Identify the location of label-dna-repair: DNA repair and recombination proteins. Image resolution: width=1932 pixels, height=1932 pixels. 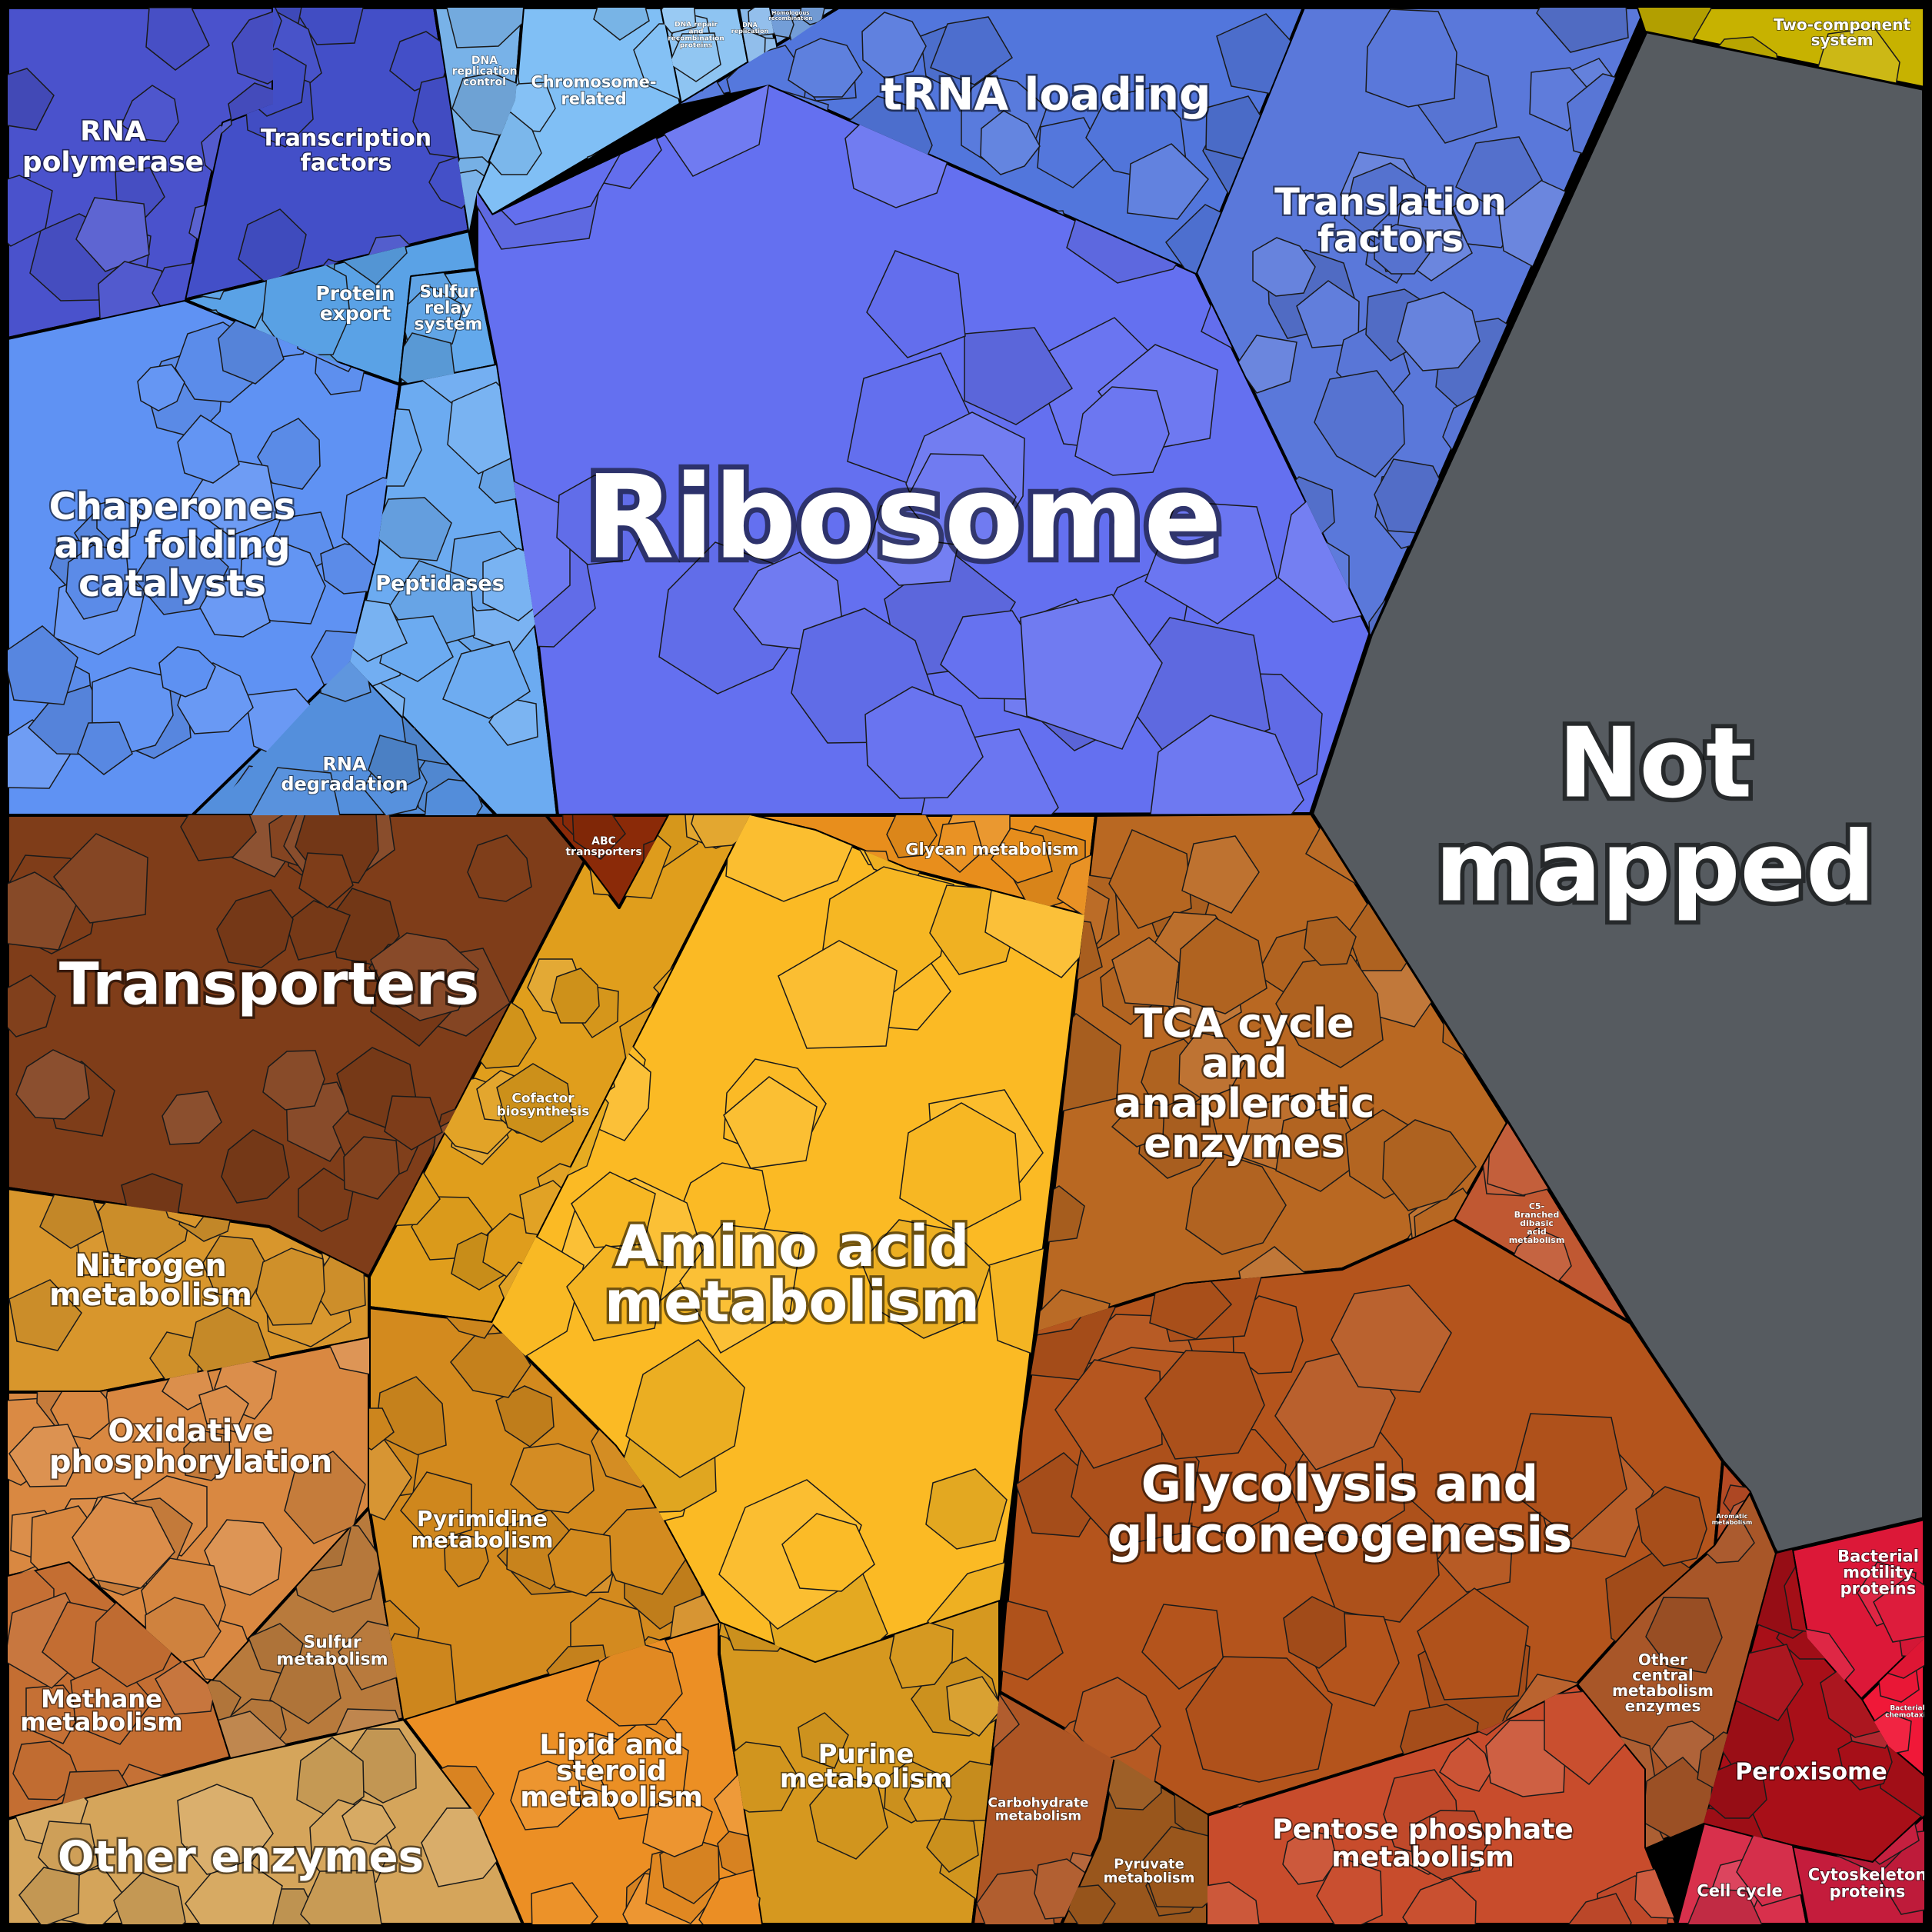
(696, 36).